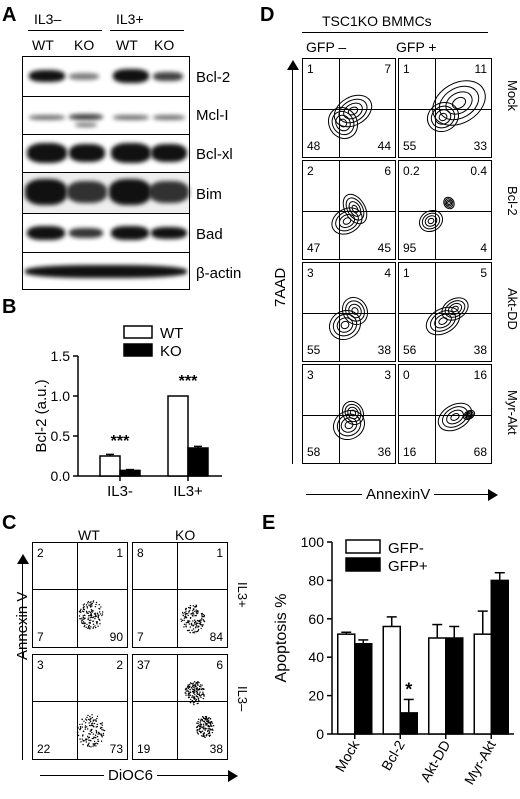  Describe the element at coordinates (212, 115) in the screenshot. I see `blot-label-mcl1: Mcl-I` at that location.